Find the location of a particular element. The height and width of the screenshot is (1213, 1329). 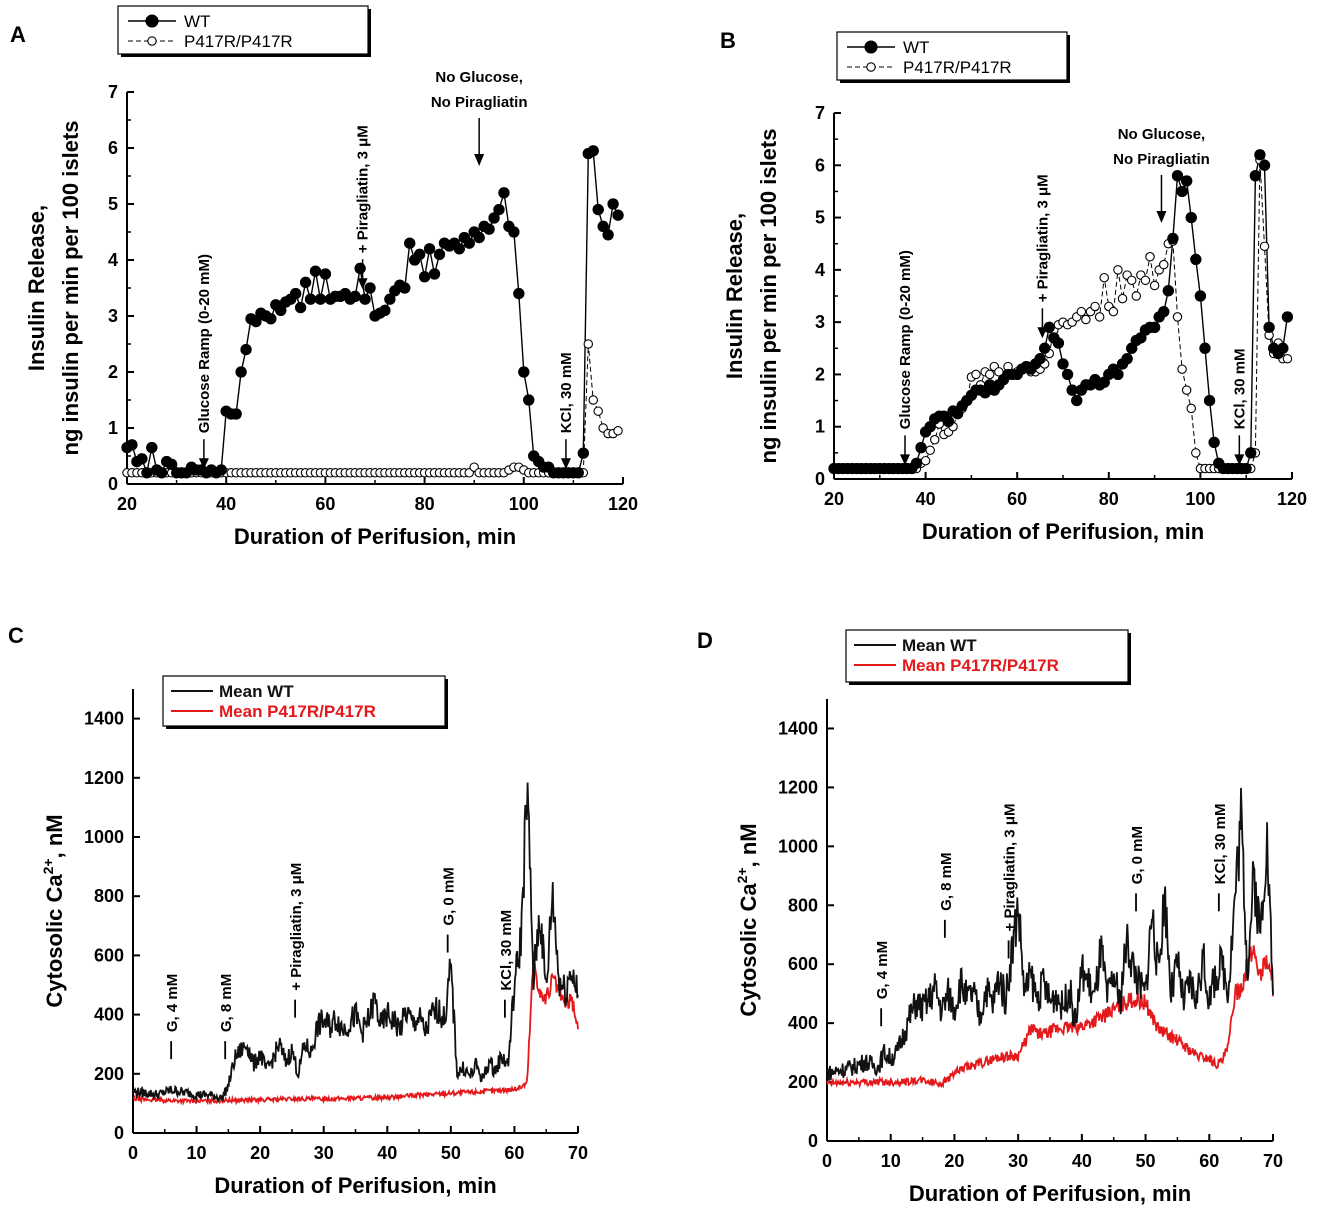

annotation-text: No Glucose, is located at coordinates (1162, 134).